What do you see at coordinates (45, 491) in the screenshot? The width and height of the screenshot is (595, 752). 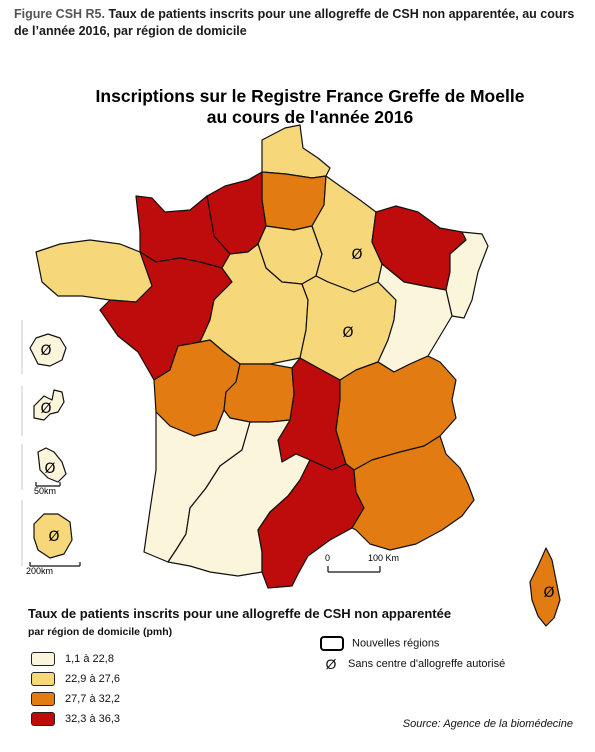 I see `inset-scale-small-label: 50km` at bounding box center [45, 491].